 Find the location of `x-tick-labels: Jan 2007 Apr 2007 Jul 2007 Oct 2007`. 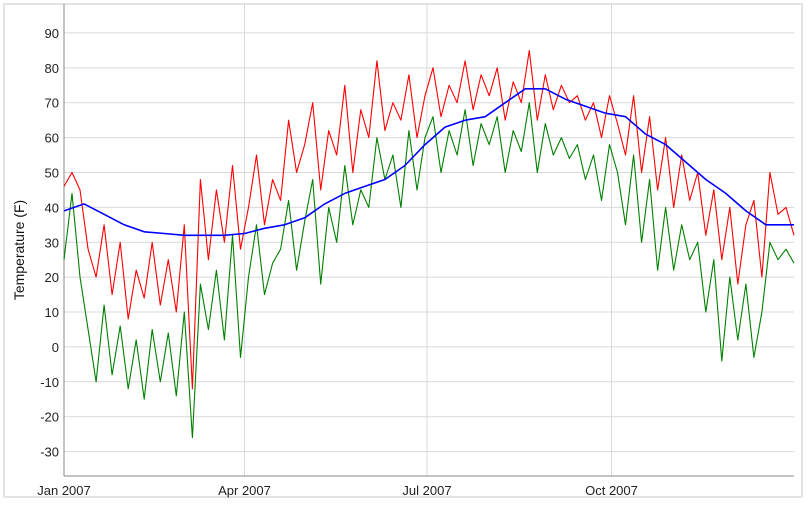

x-tick-labels: Jan 2007 Apr 2007 Jul 2007 Oct 2007 is located at coordinates (337, 490).